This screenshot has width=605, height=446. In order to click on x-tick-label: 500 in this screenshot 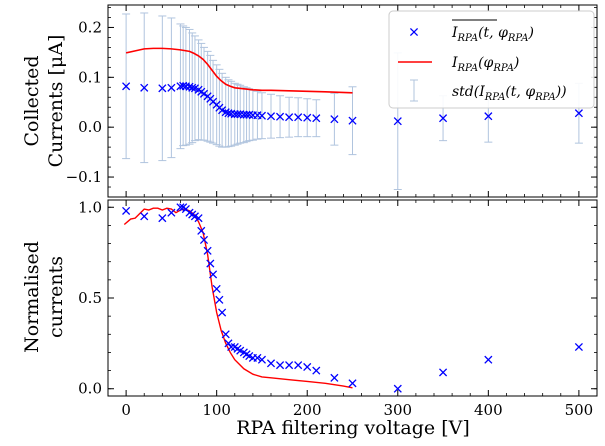, I will do `click(579, 410)`.